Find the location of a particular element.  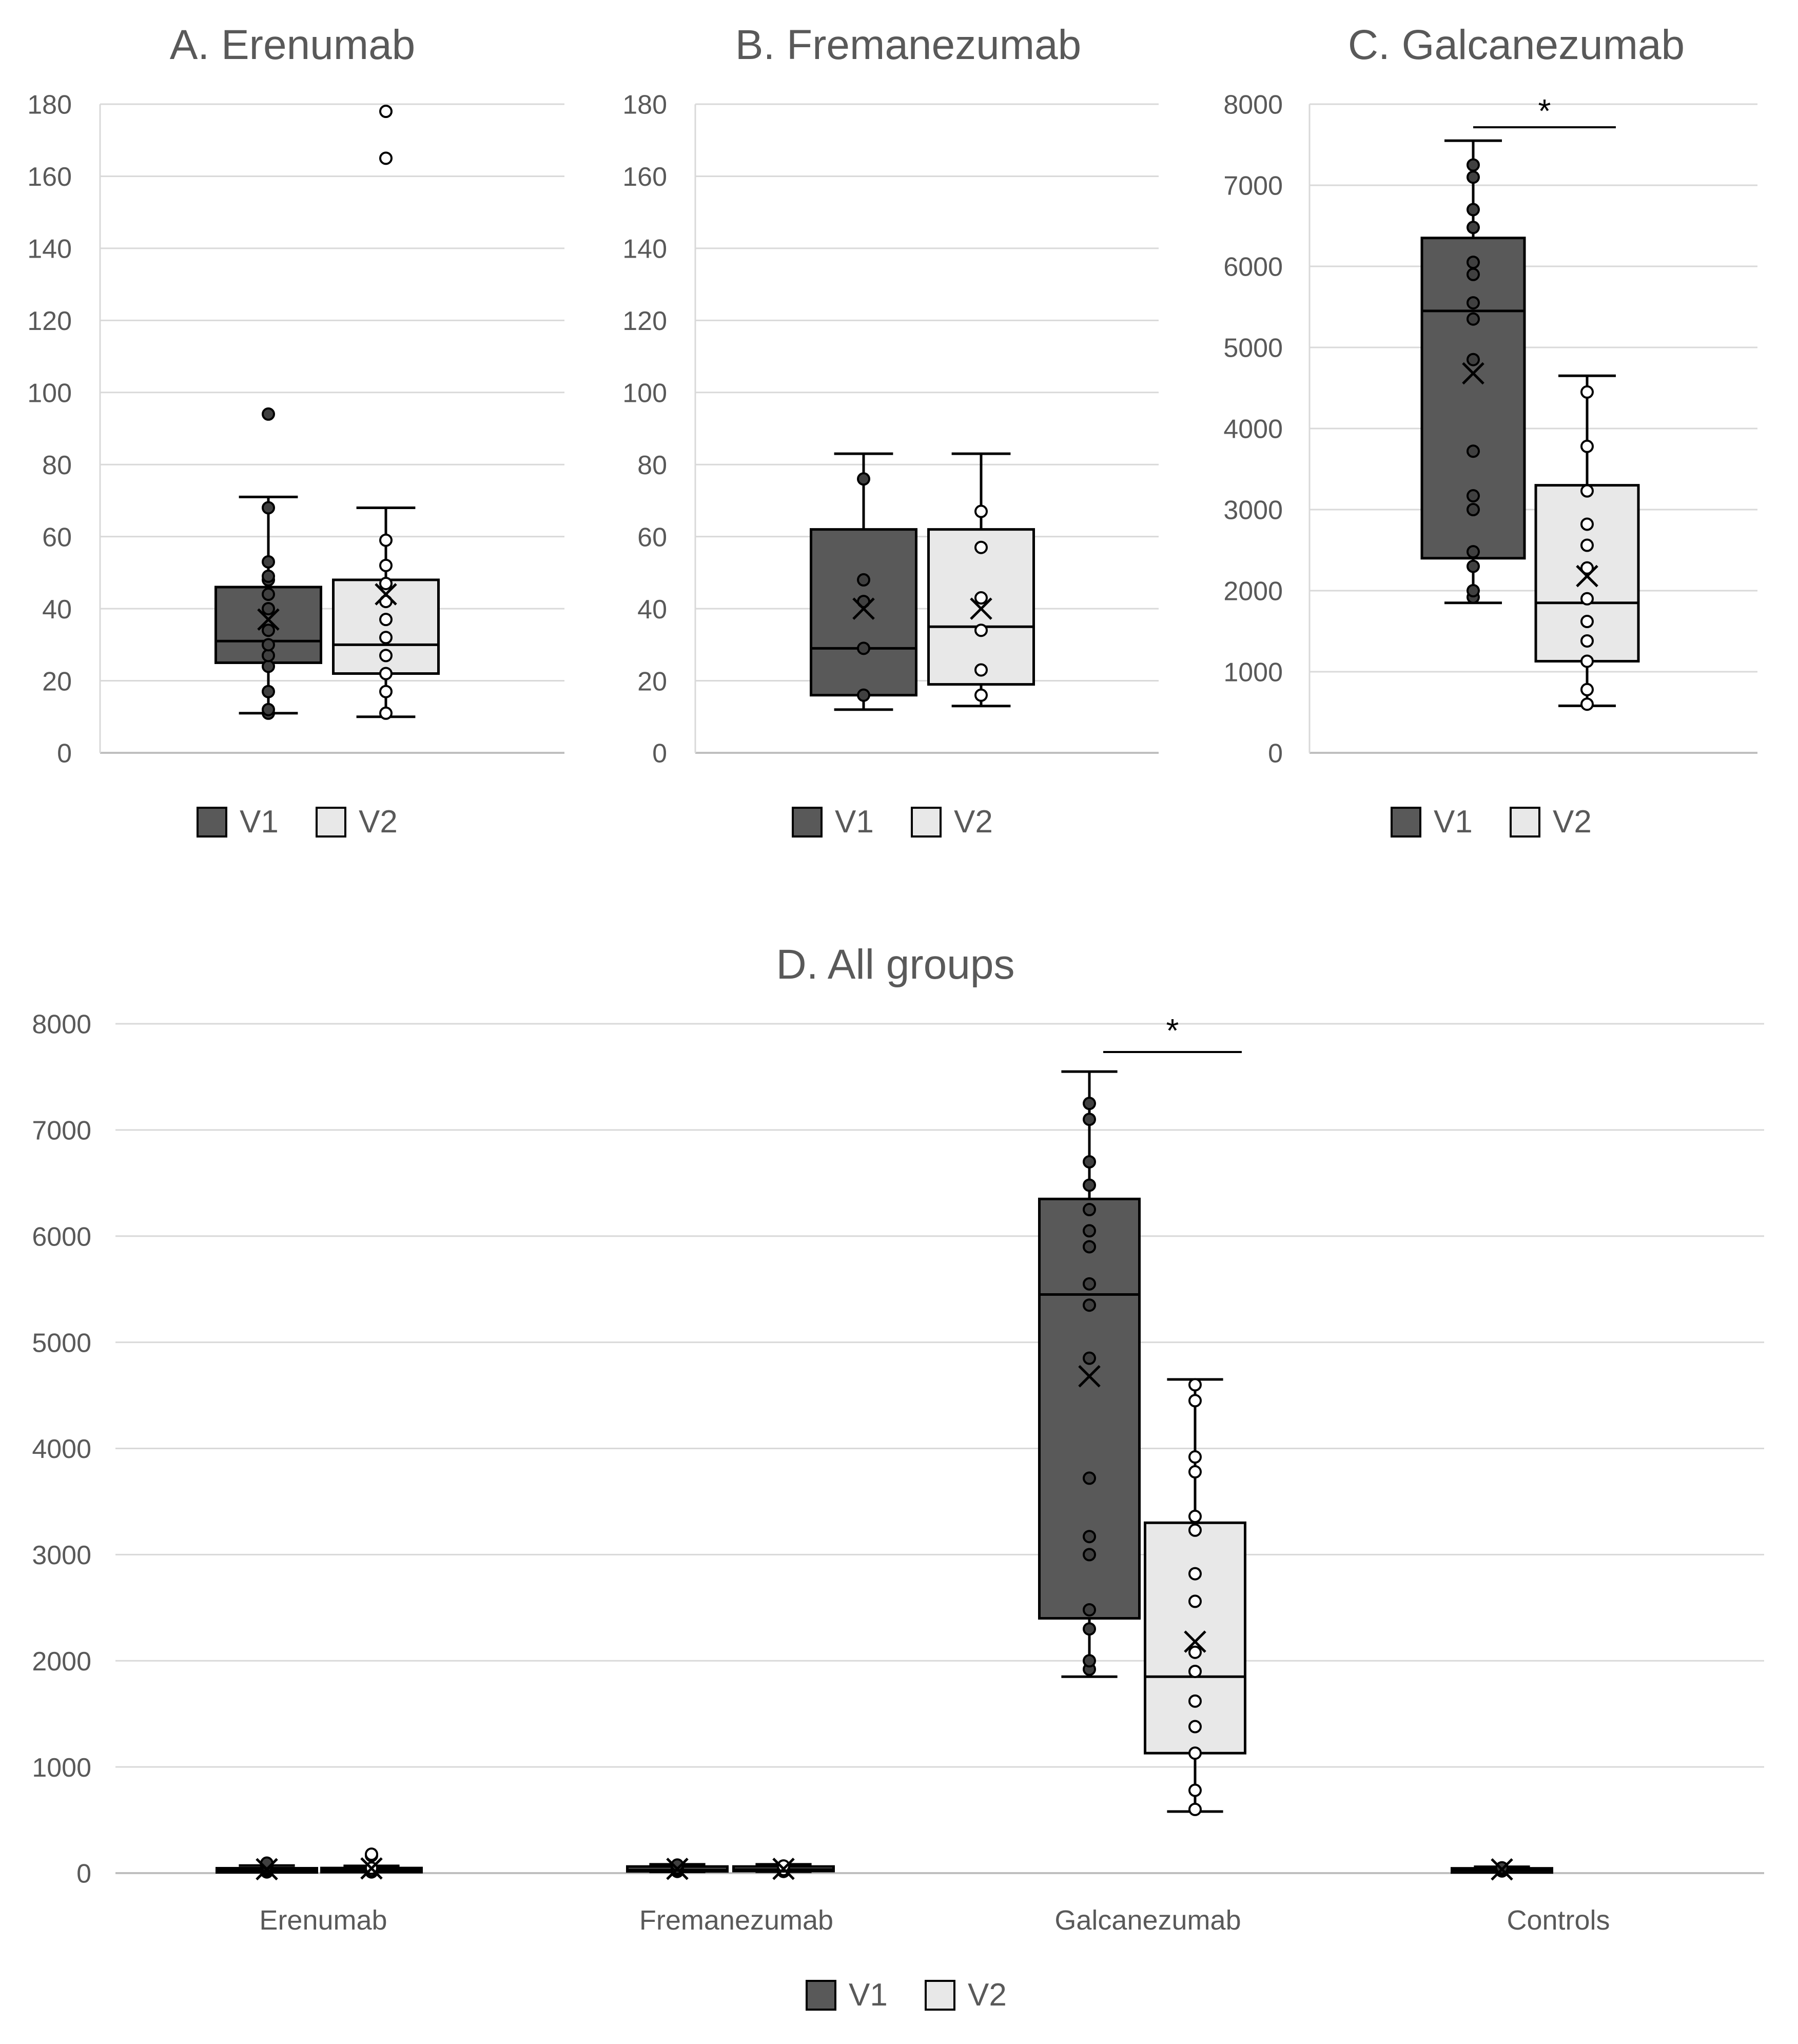

significance-star: * is located at coordinates (1172, 1030).